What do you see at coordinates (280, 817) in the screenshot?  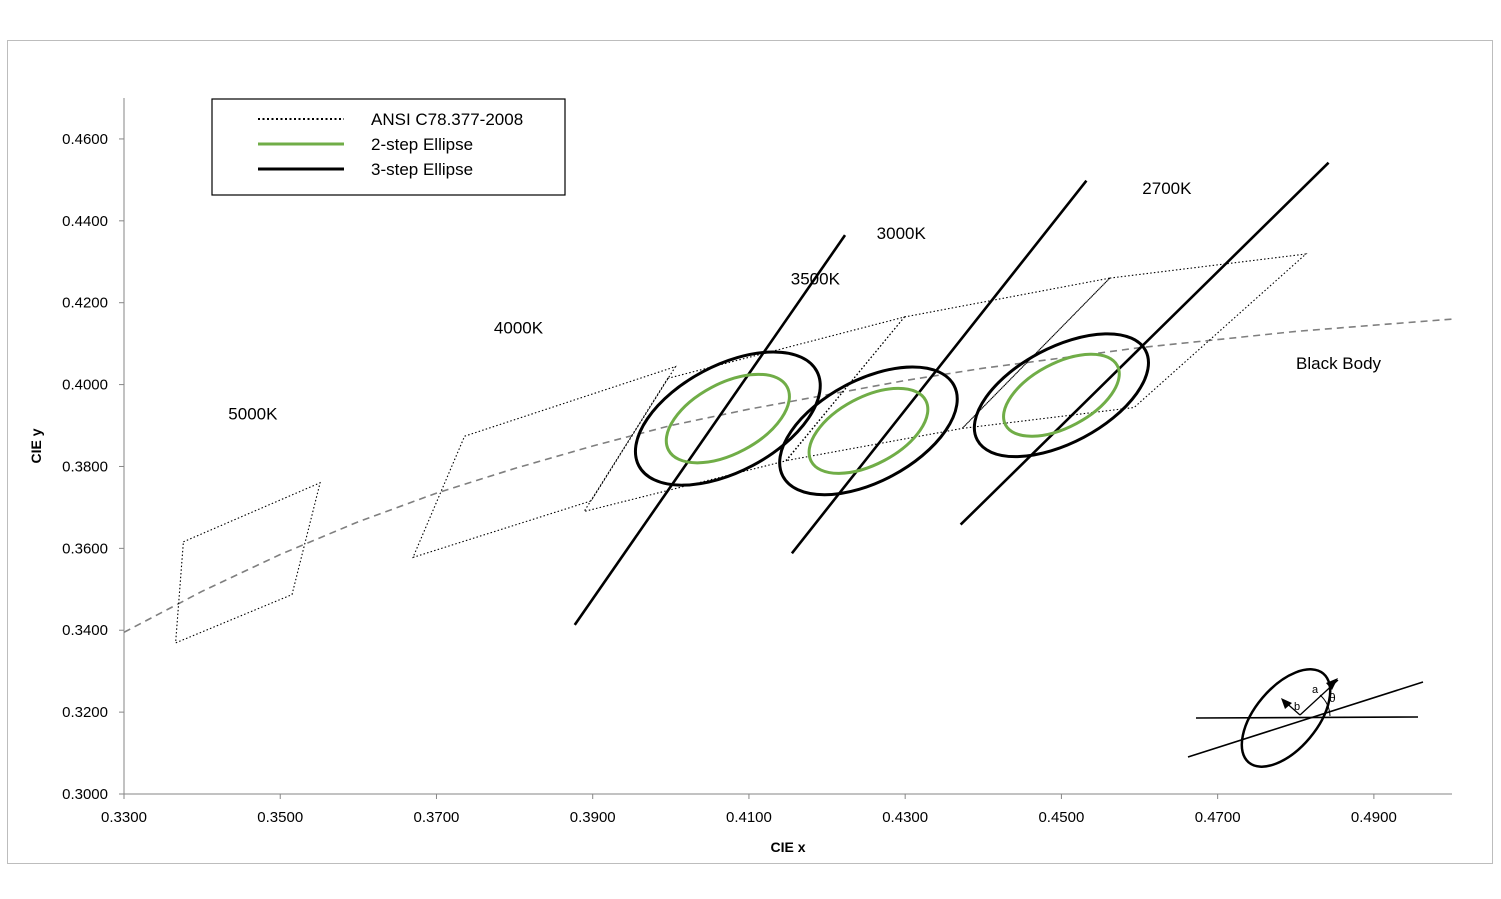 I see `x-tick-label: 0.3500` at bounding box center [280, 817].